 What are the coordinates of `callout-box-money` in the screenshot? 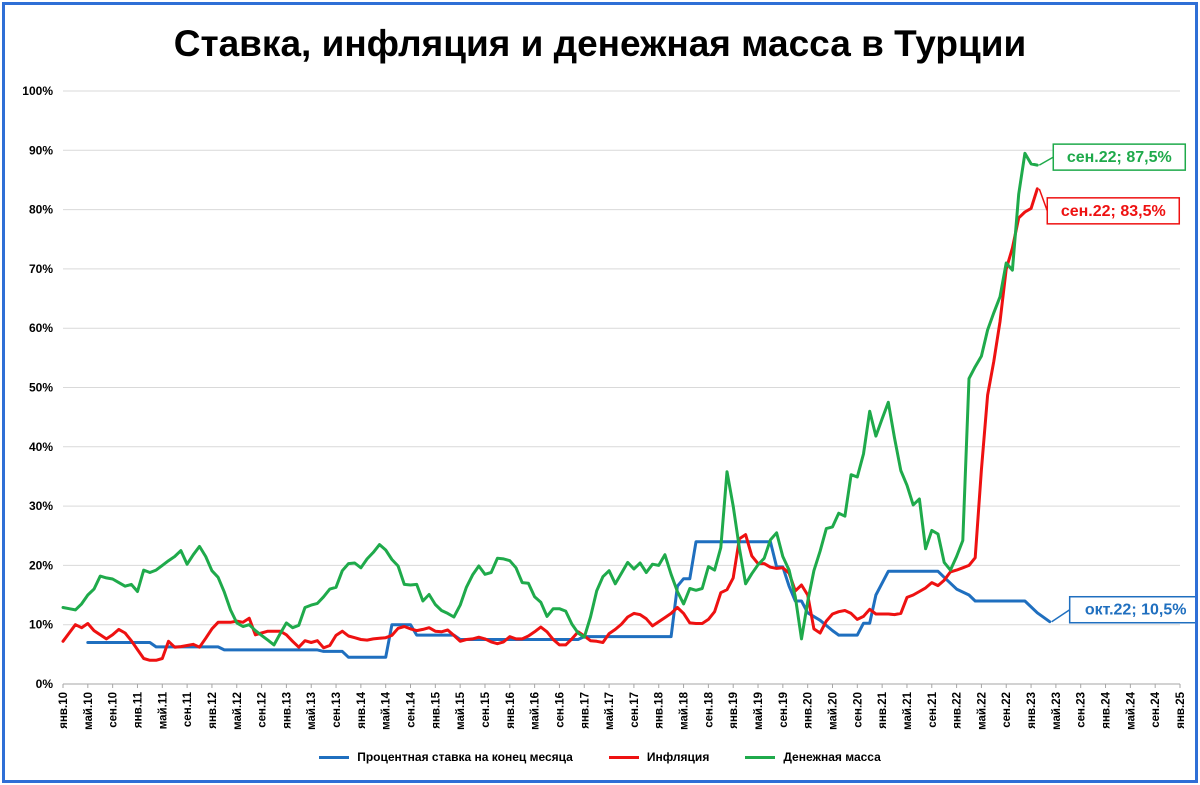 It's located at (1119, 157).